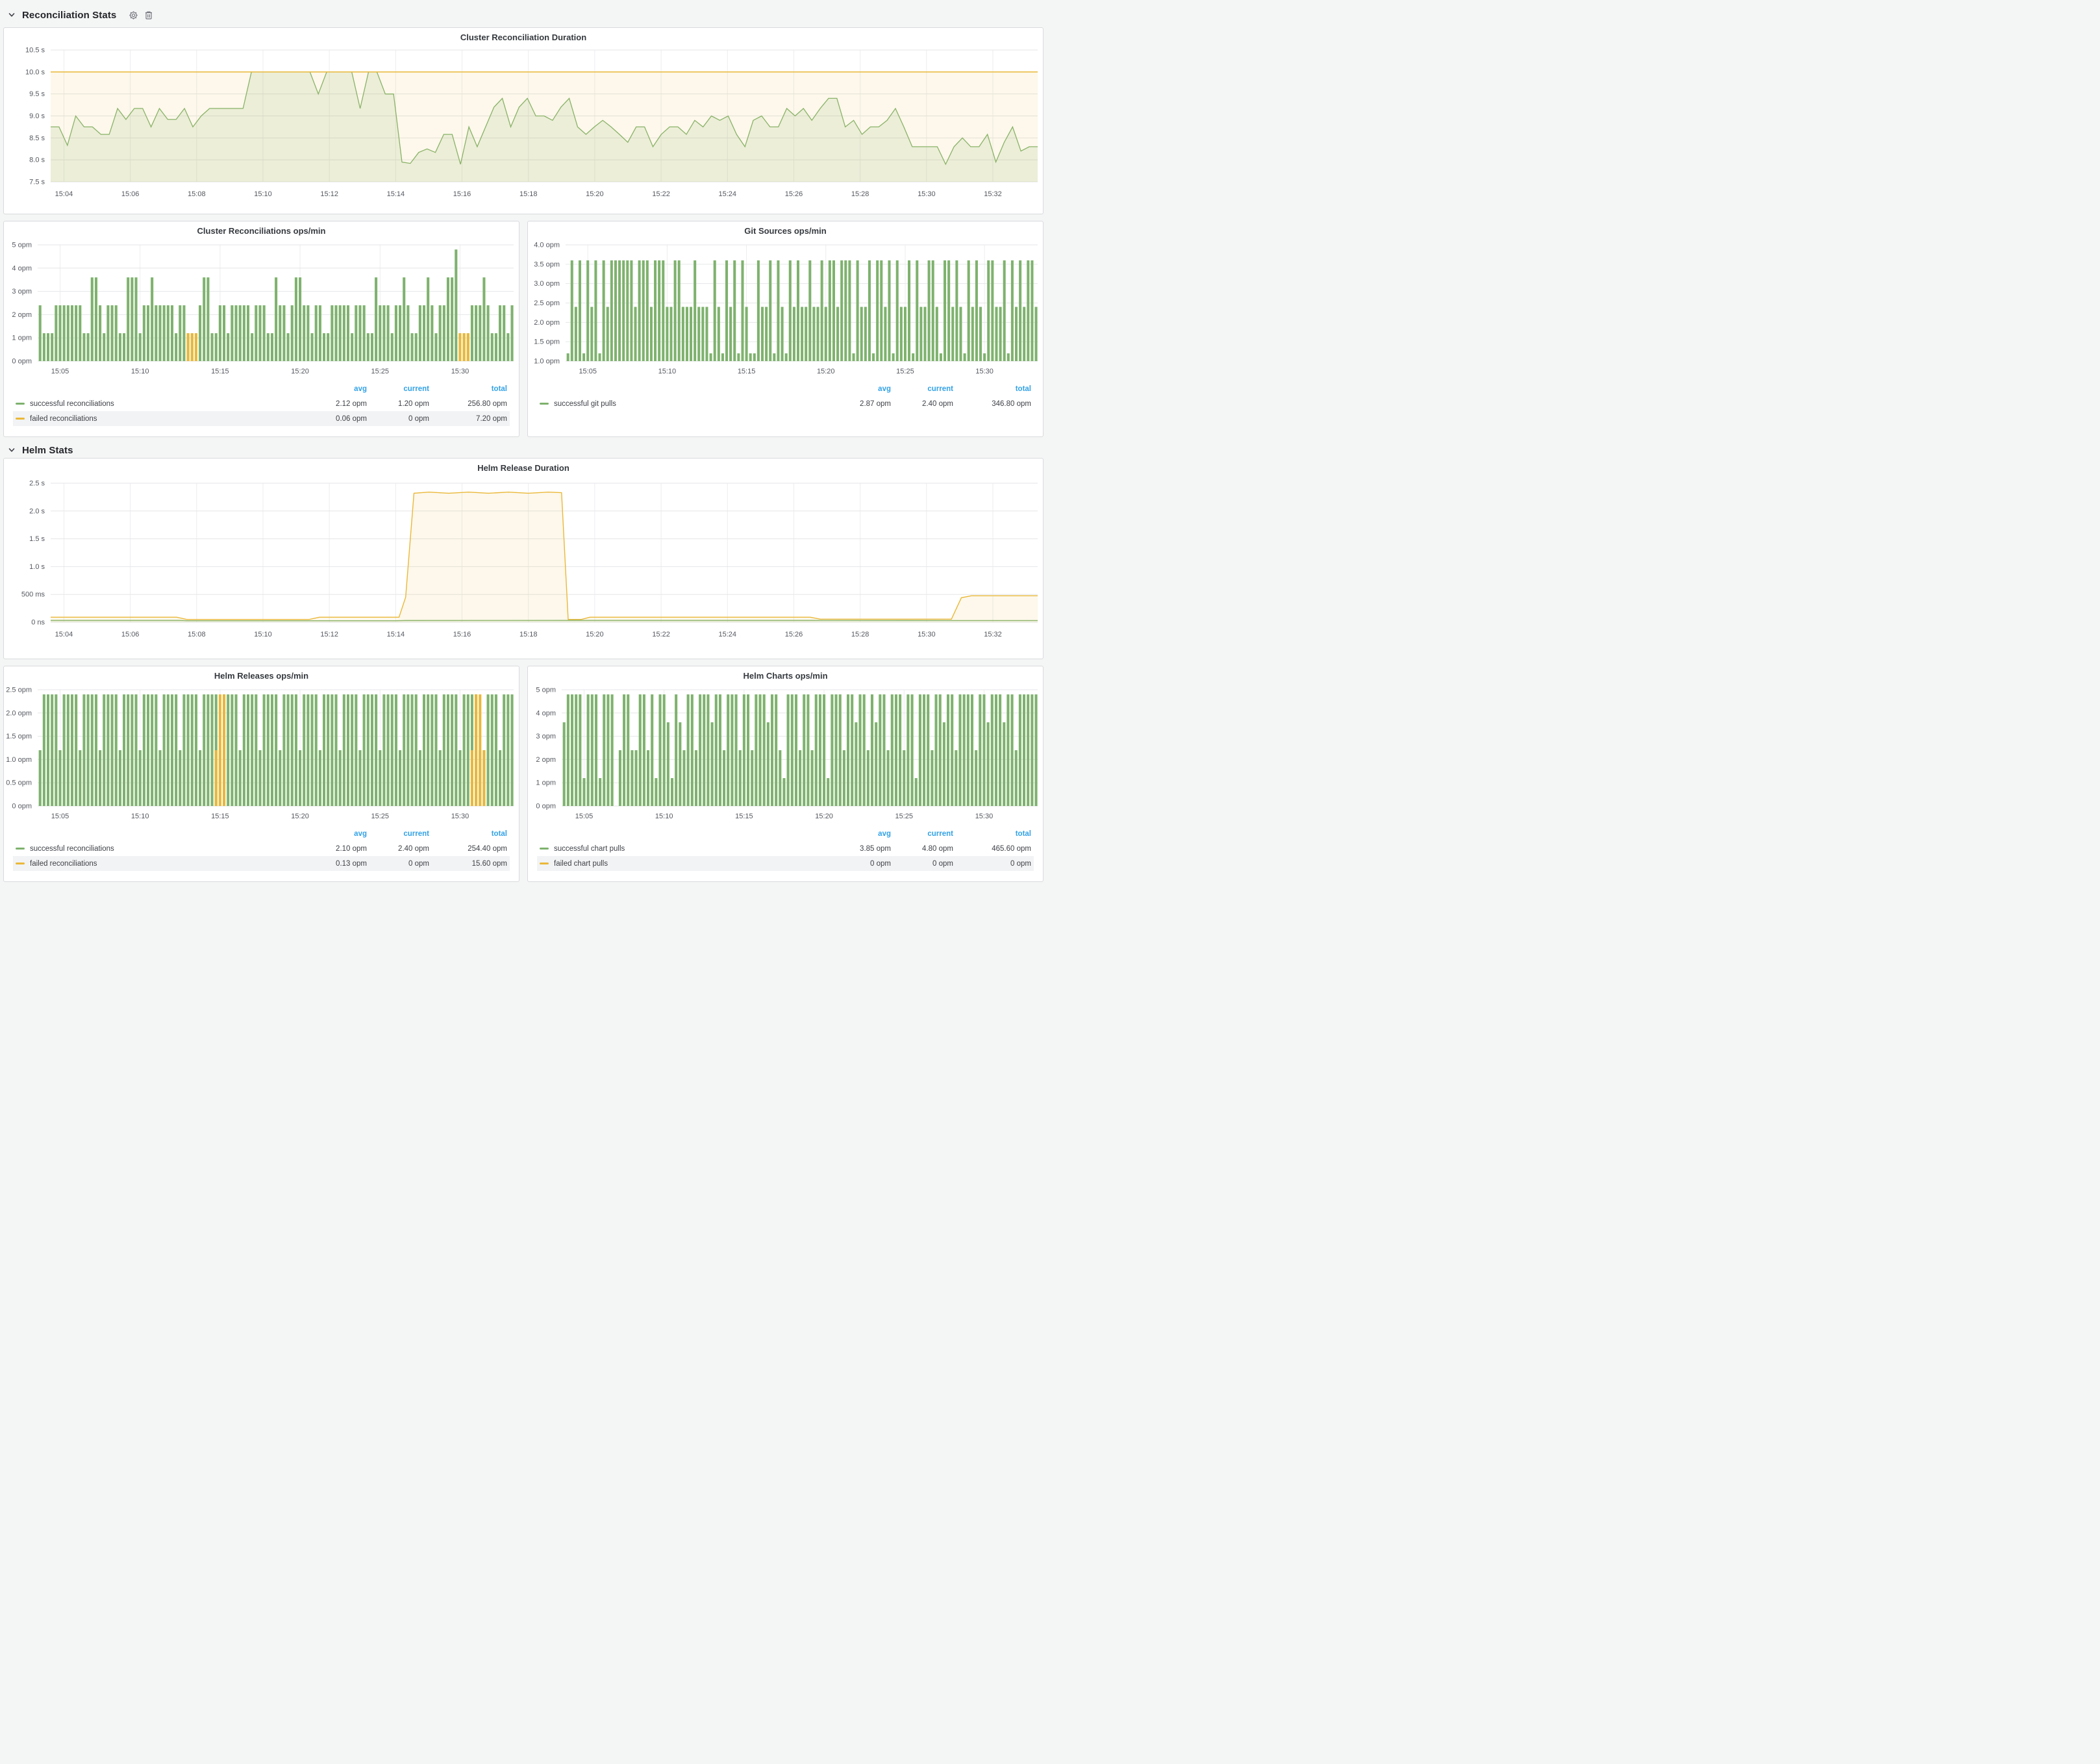  Describe the element at coordinates (43, 451) in the screenshot. I see `section-header-helm-stats: Helm Stats` at that location.